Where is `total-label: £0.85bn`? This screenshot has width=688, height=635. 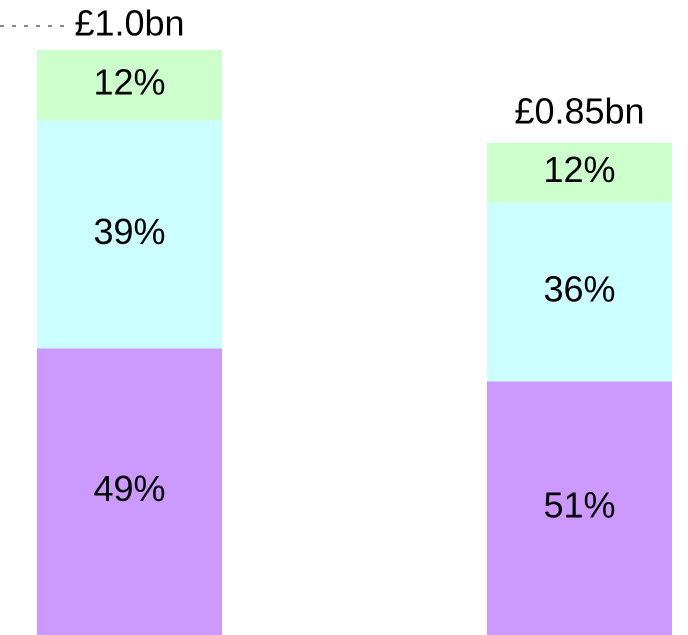 total-label: £0.85bn is located at coordinates (579, 110).